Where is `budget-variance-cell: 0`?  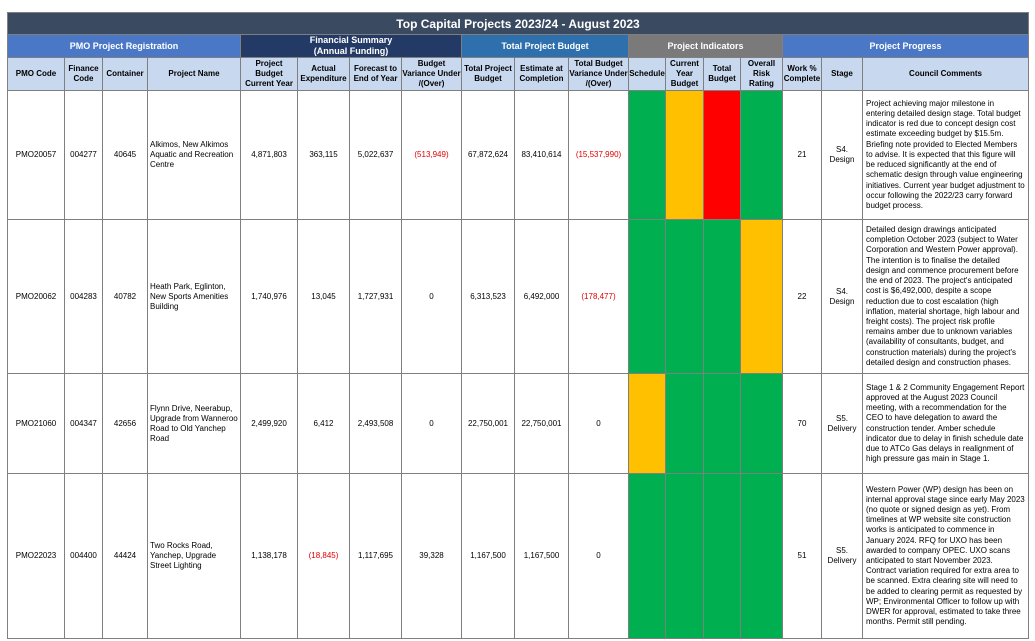 budget-variance-cell: 0 is located at coordinates (431, 296).